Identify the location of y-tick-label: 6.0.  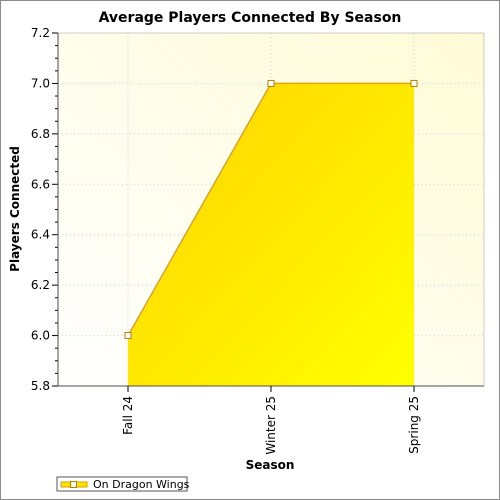
(40, 336).